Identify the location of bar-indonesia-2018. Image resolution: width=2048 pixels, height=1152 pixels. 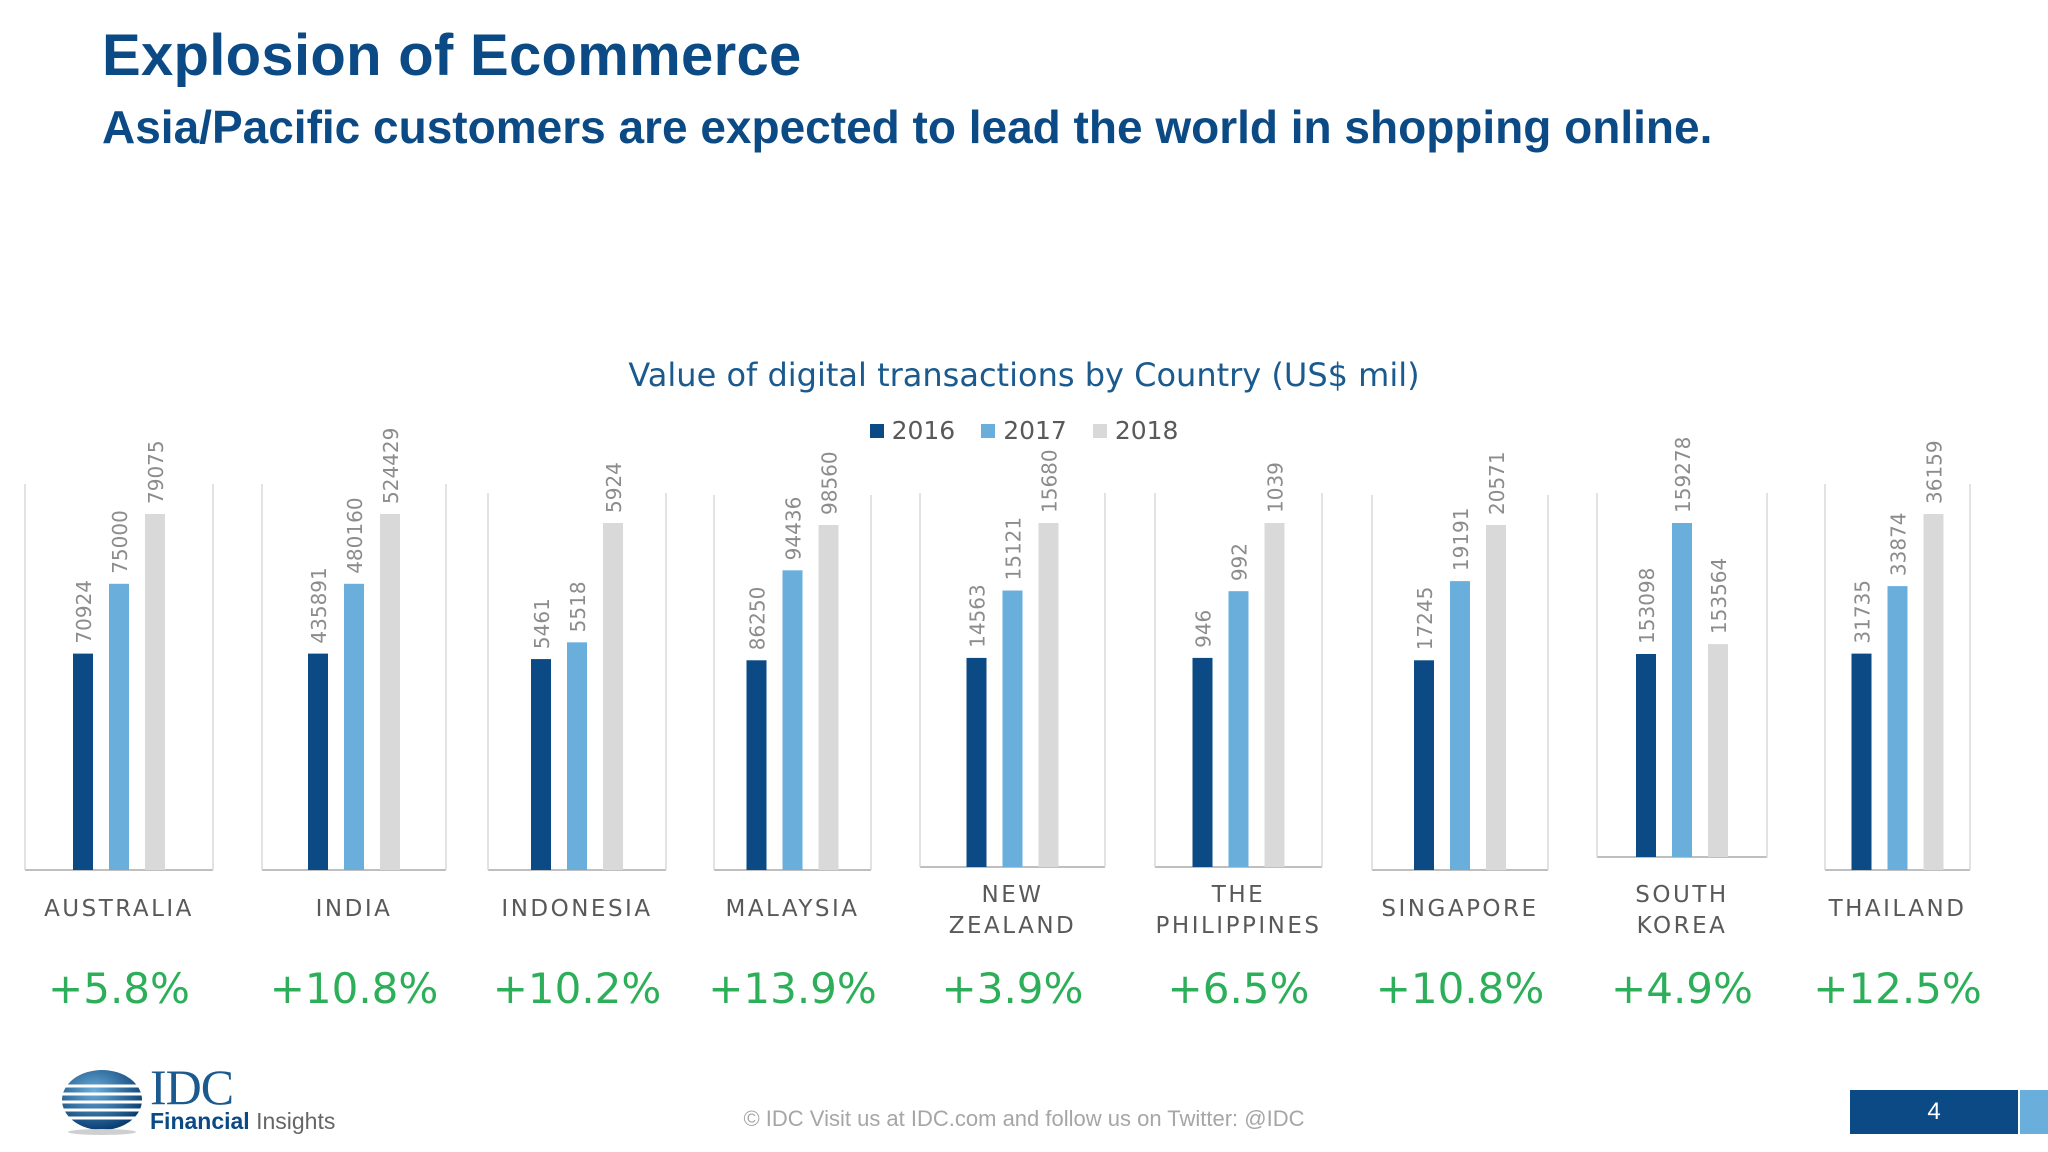
(613, 696).